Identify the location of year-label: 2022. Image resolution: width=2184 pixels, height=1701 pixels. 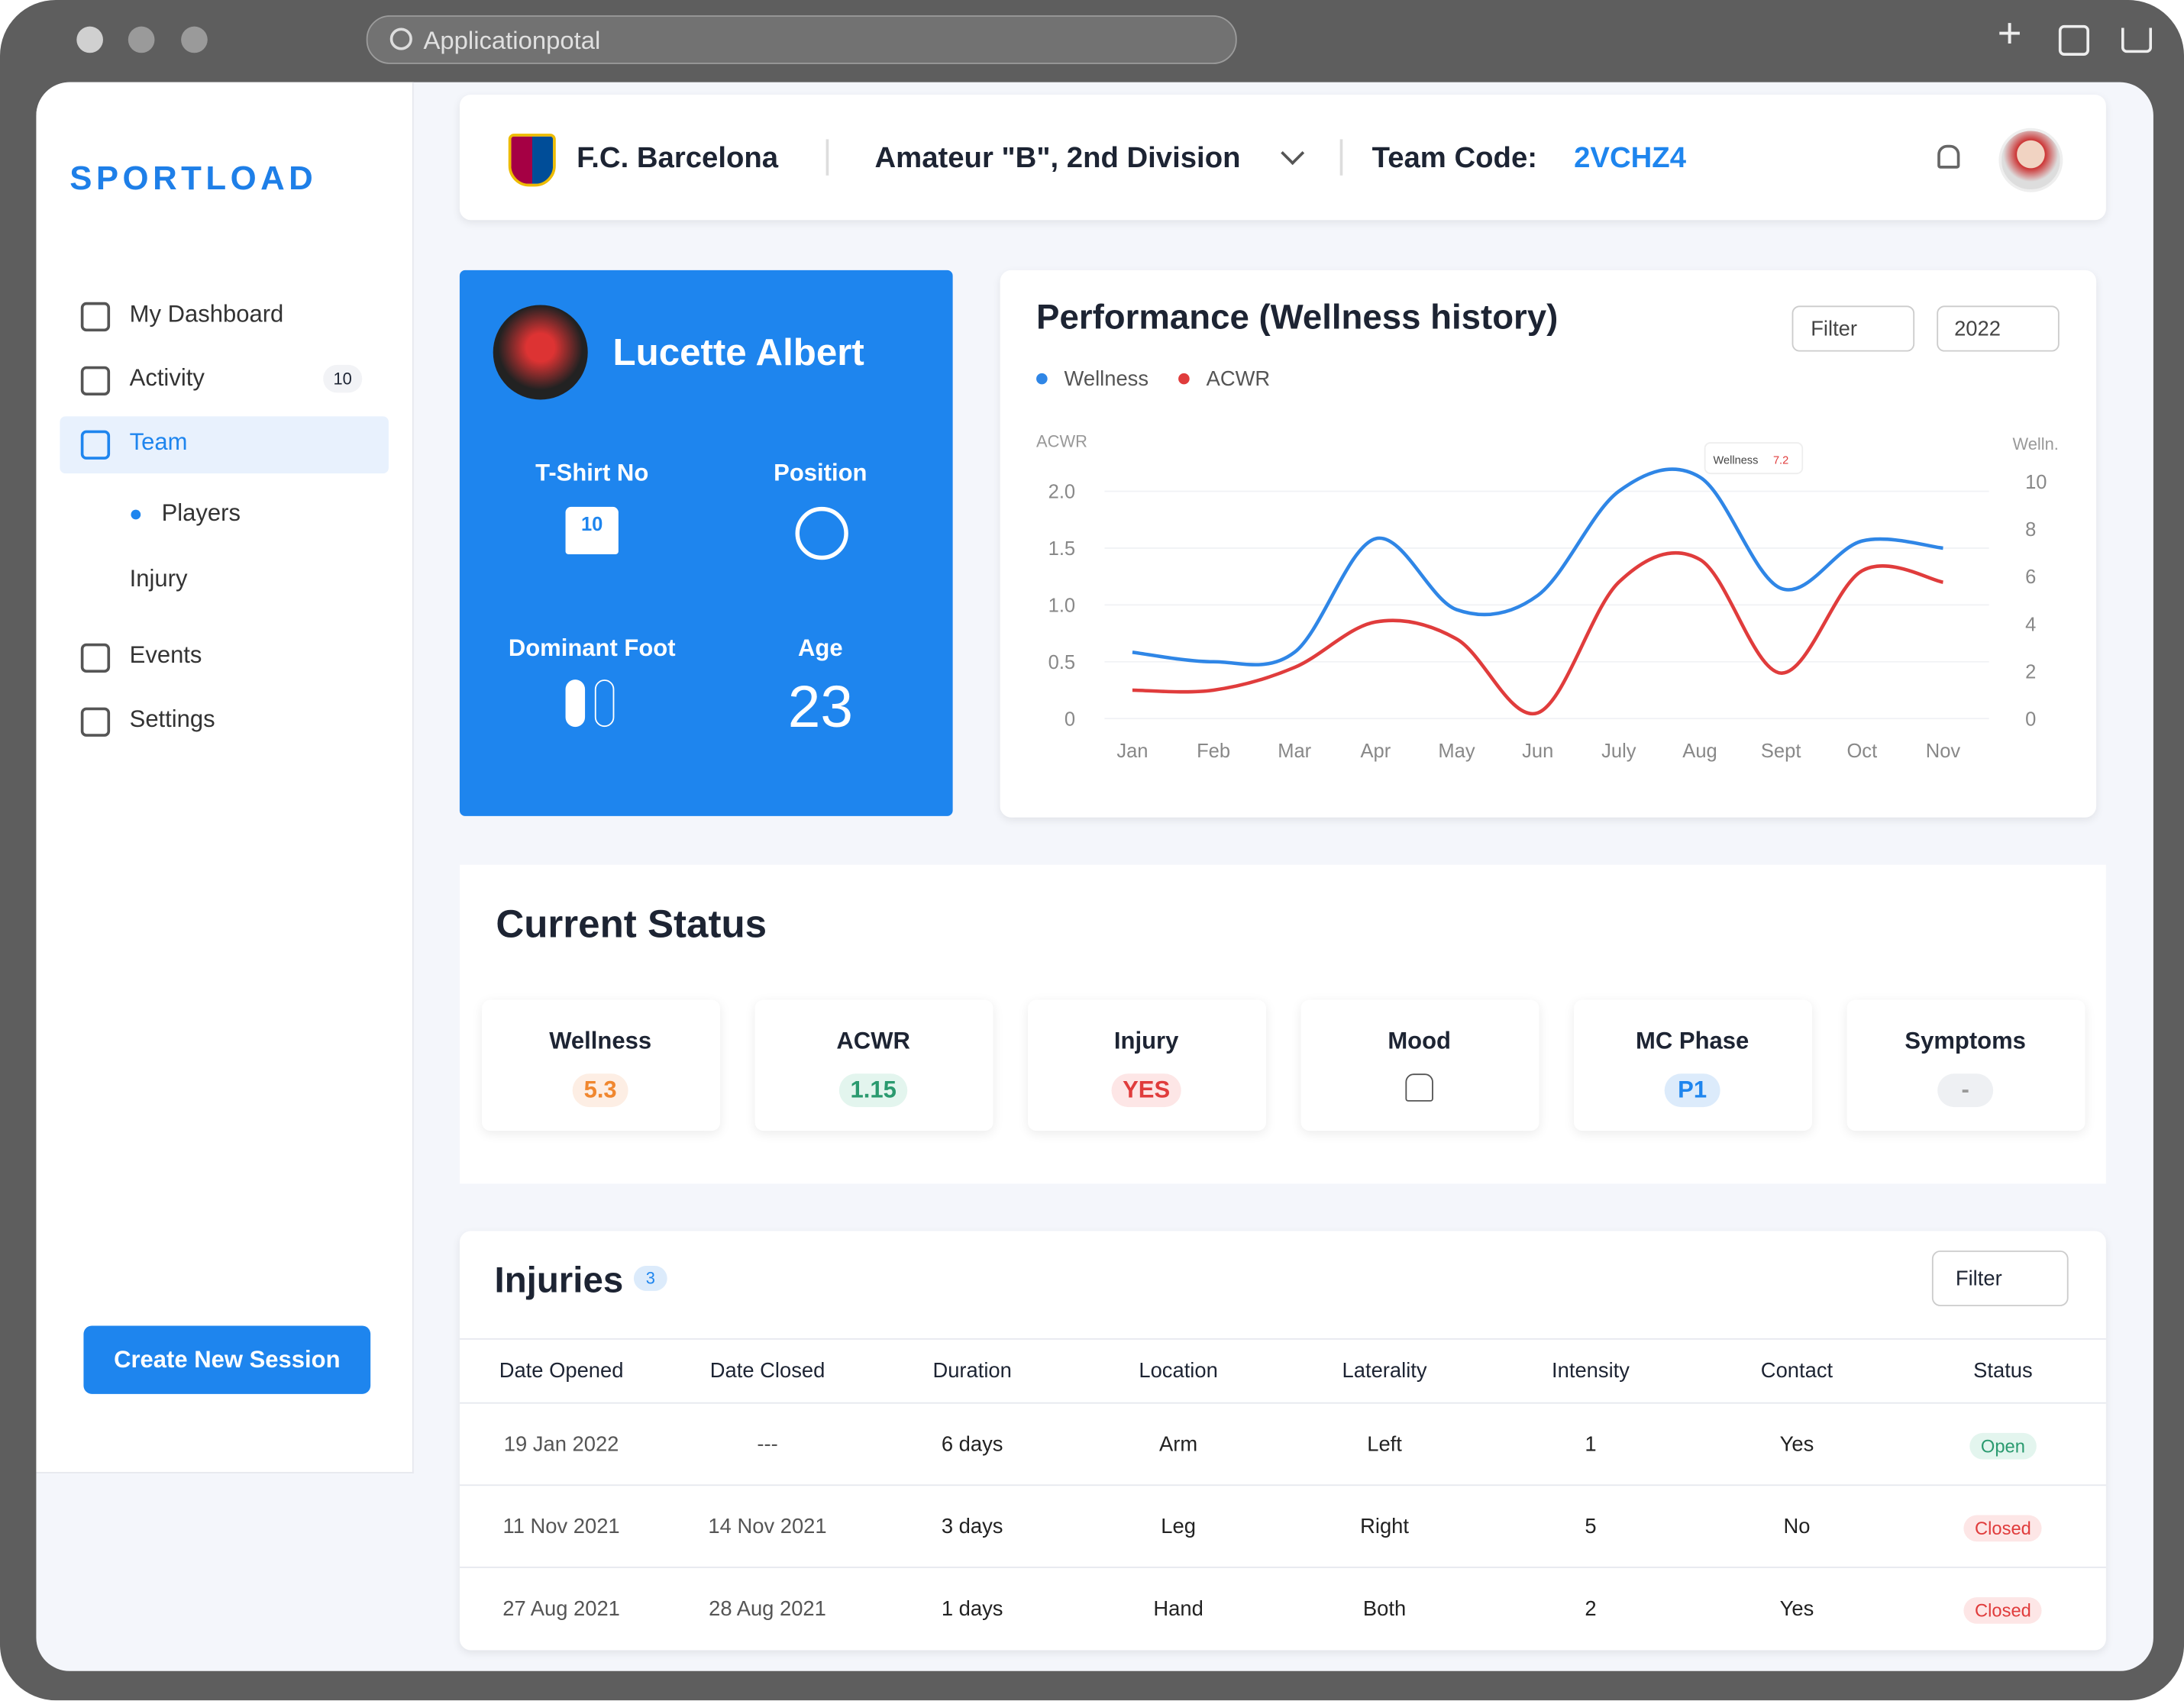
(1978, 329).